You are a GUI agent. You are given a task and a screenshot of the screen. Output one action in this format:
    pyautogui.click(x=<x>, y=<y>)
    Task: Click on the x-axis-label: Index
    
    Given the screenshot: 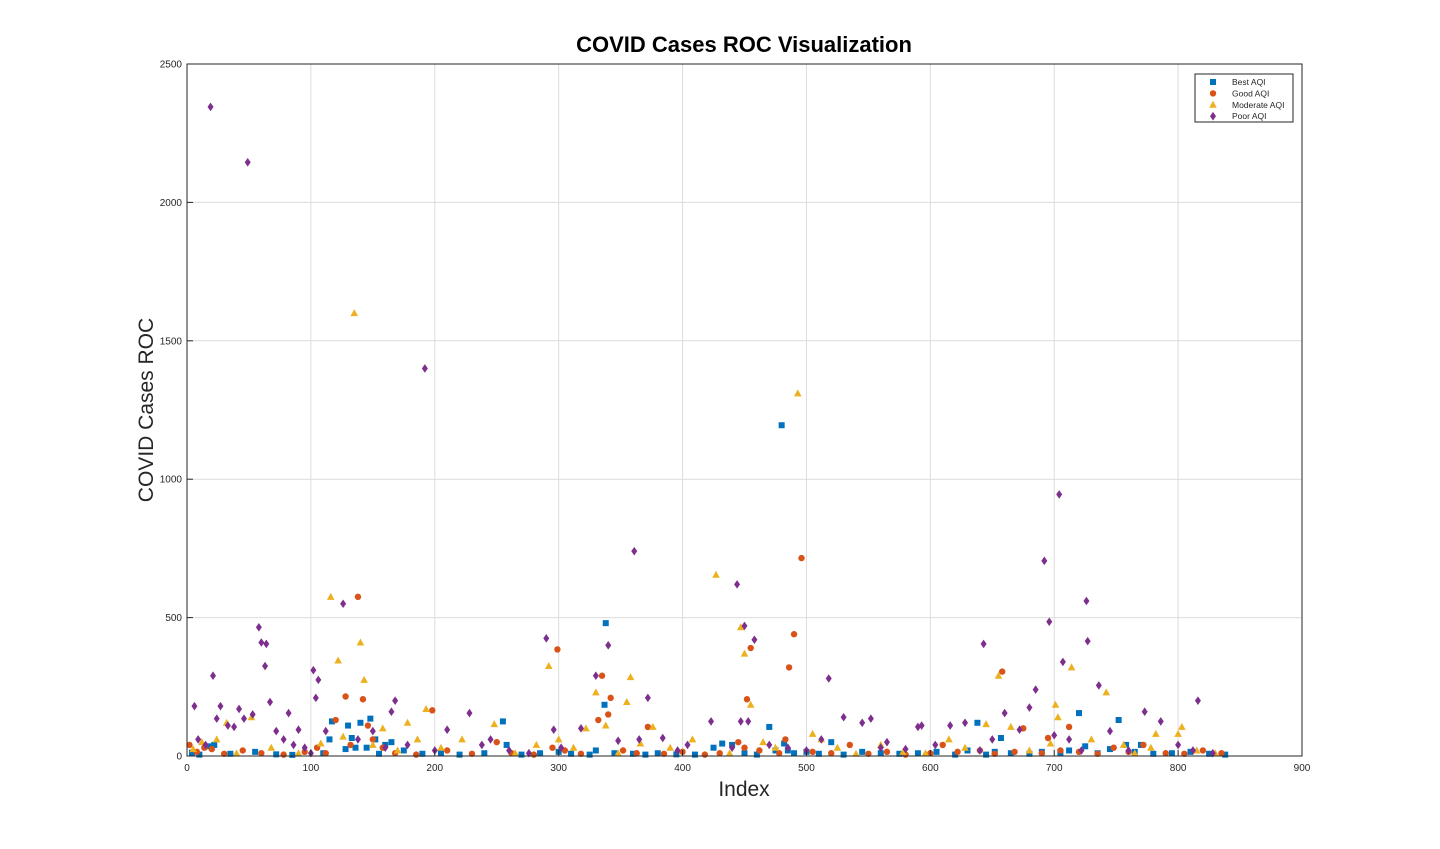 What is the action you would take?
    pyautogui.click(x=744, y=789)
    